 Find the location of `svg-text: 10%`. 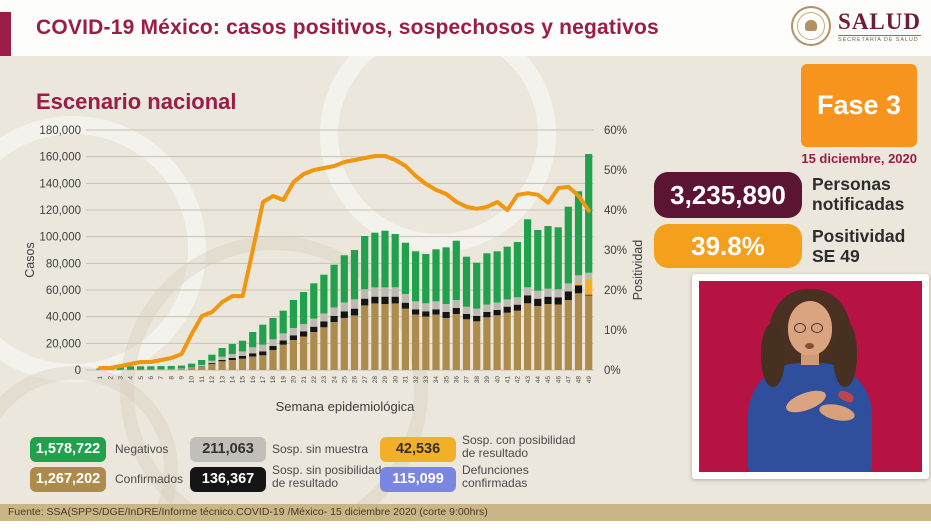

svg-text: 10% is located at coordinates (615, 331).